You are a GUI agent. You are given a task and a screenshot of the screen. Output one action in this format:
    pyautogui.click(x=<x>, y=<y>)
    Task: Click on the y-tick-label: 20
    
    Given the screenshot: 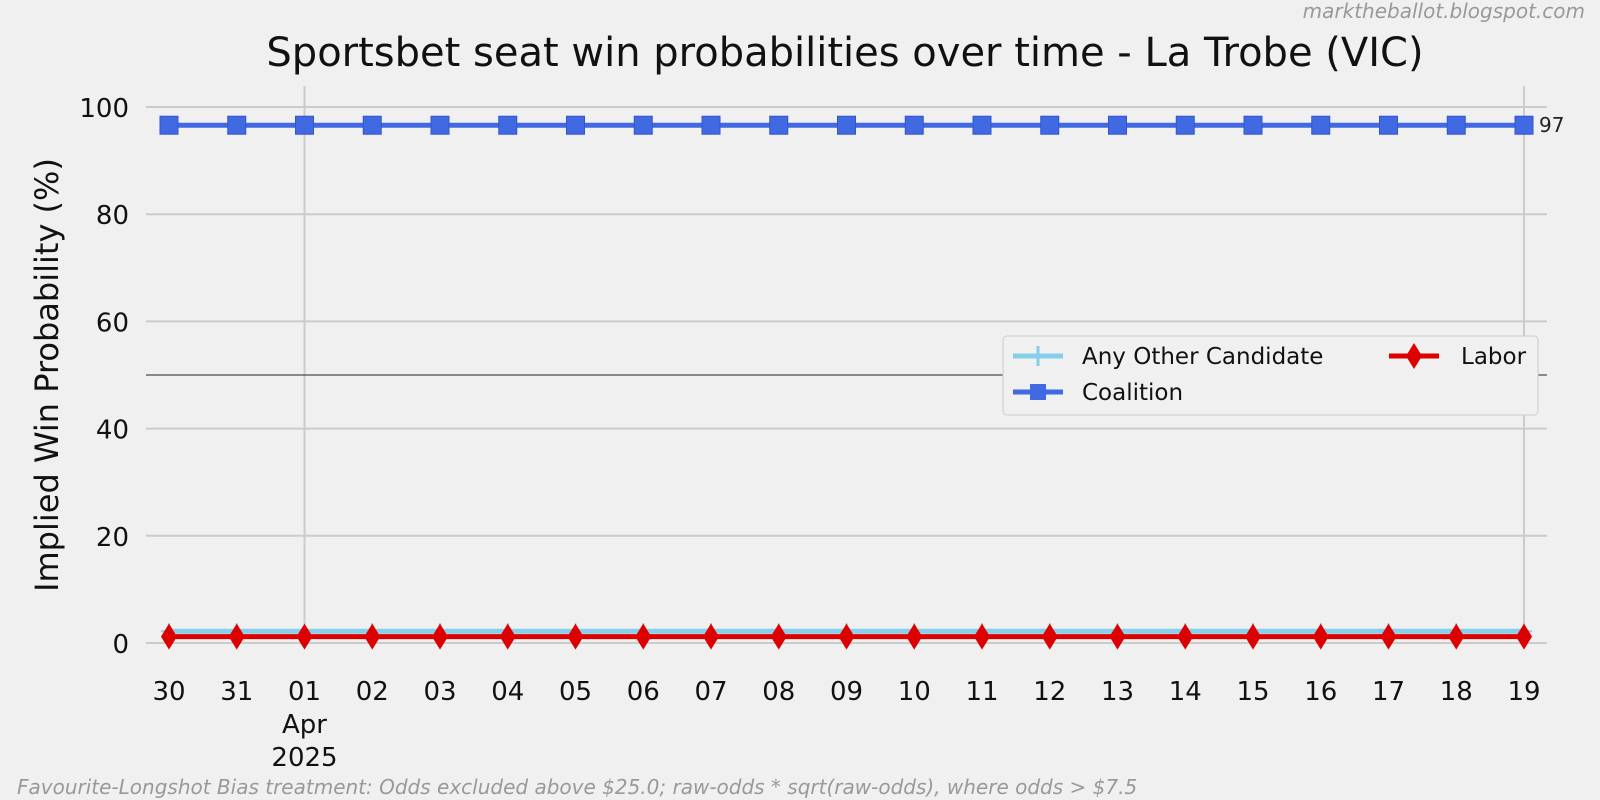 What is the action you would take?
    pyautogui.click(x=112, y=538)
    